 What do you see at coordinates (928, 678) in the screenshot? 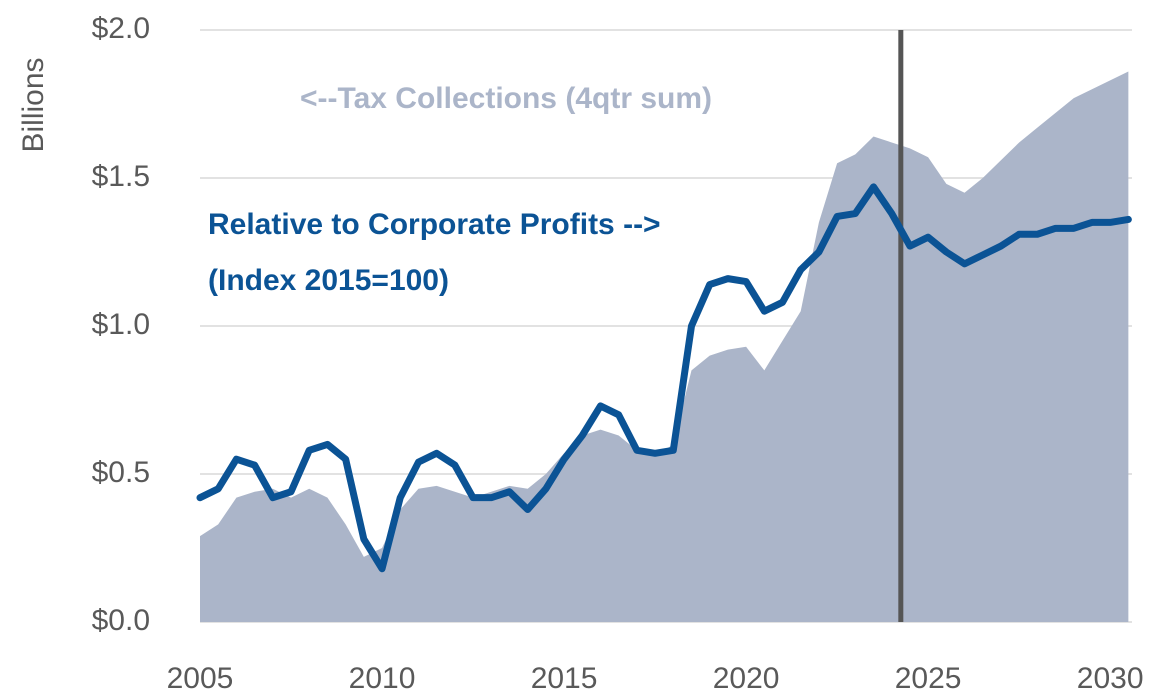
I see `x-tick-label: 2025` at bounding box center [928, 678].